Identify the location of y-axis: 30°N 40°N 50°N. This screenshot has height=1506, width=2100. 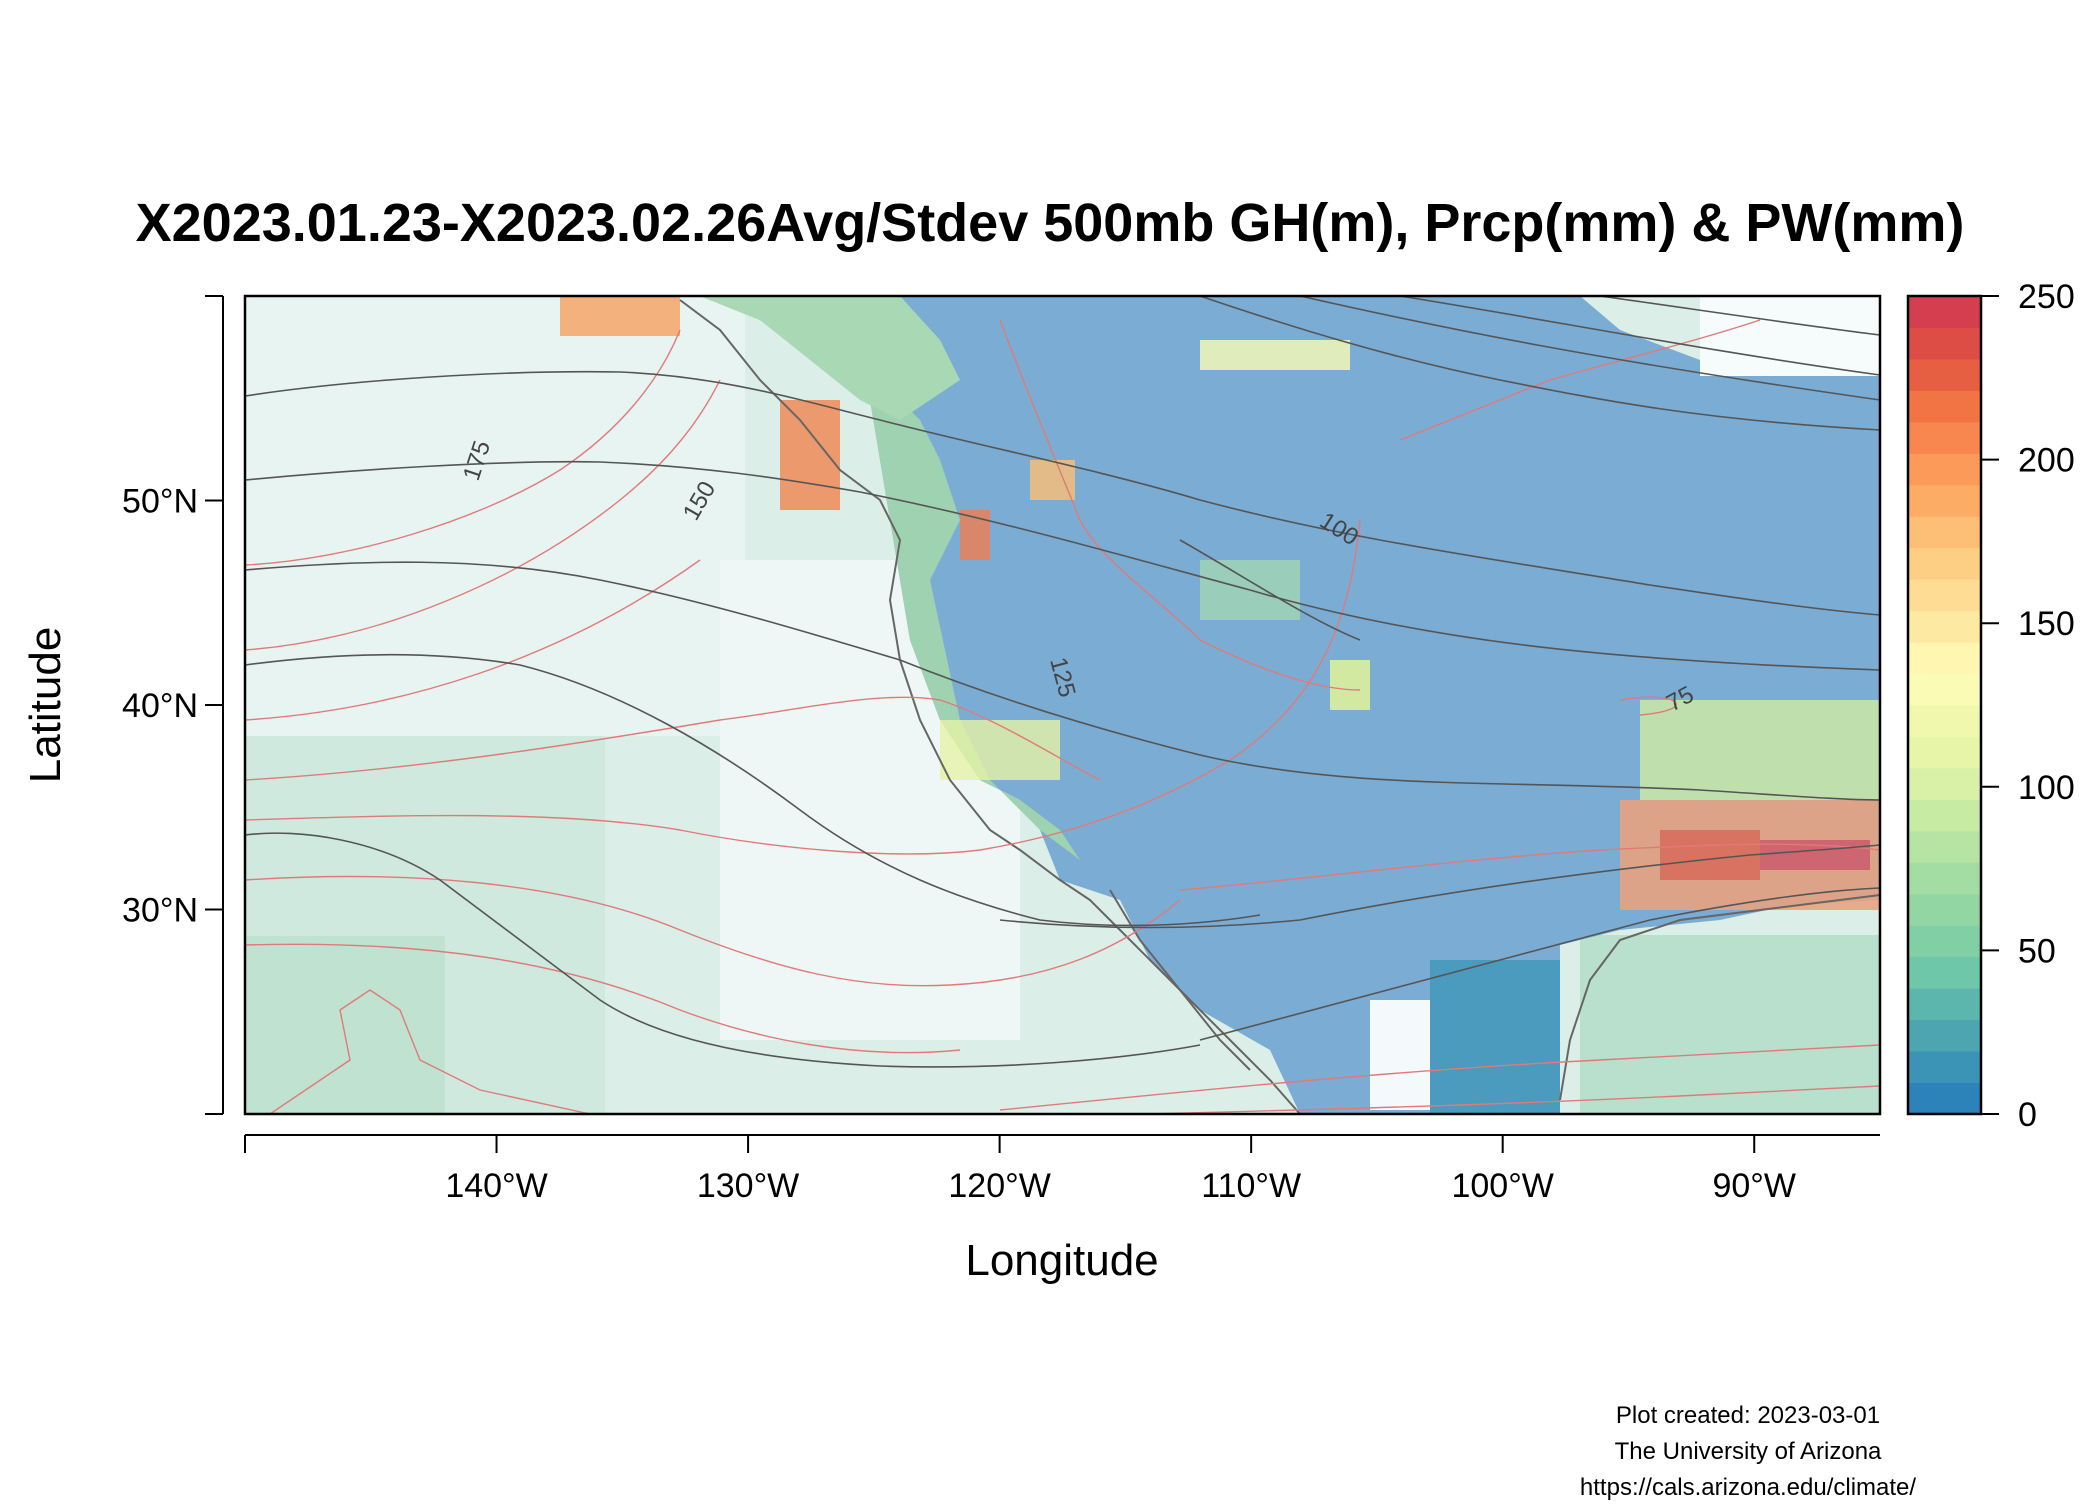
(173, 705).